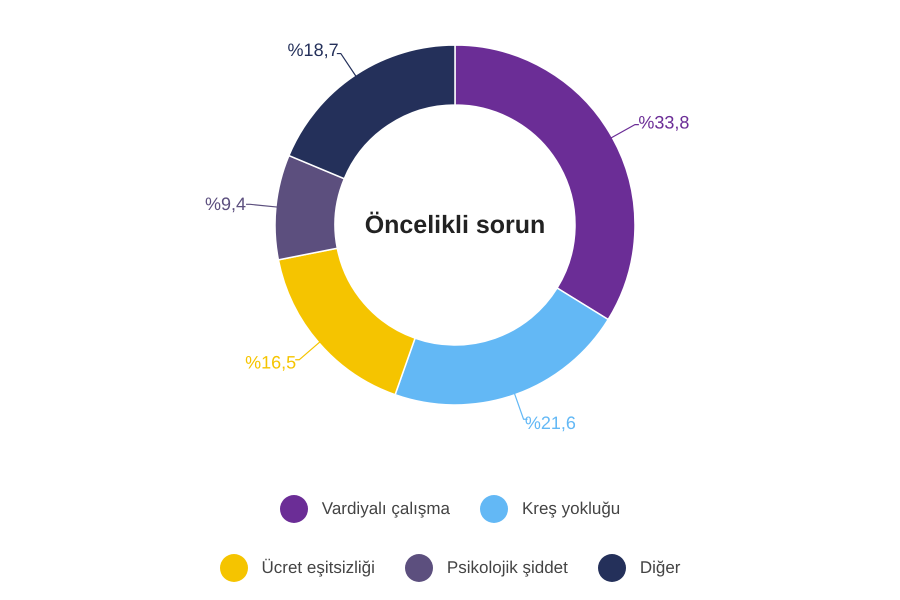 Image resolution: width=900 pixels, height=600 pixels. I want to click on text: Öncelikli sorun, so click(455, 225).